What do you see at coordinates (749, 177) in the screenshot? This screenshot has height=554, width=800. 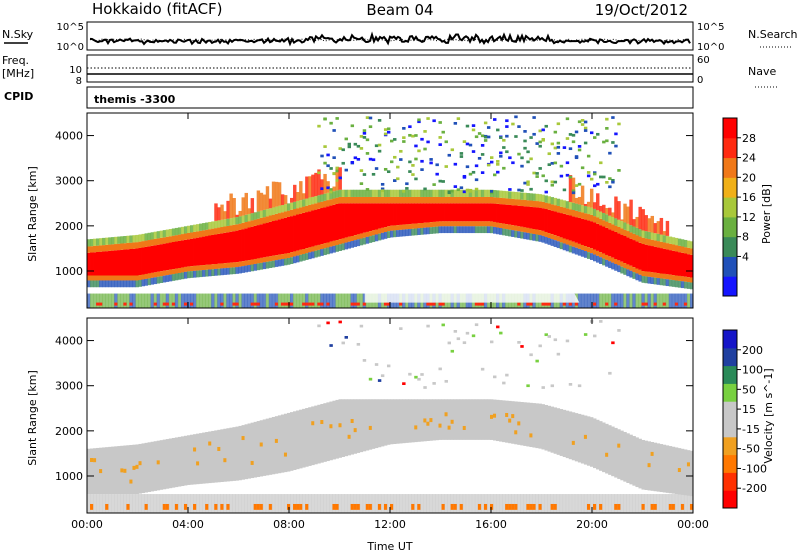 I see `colorbar-tick-label: 20` at bounding box center [749, 177].